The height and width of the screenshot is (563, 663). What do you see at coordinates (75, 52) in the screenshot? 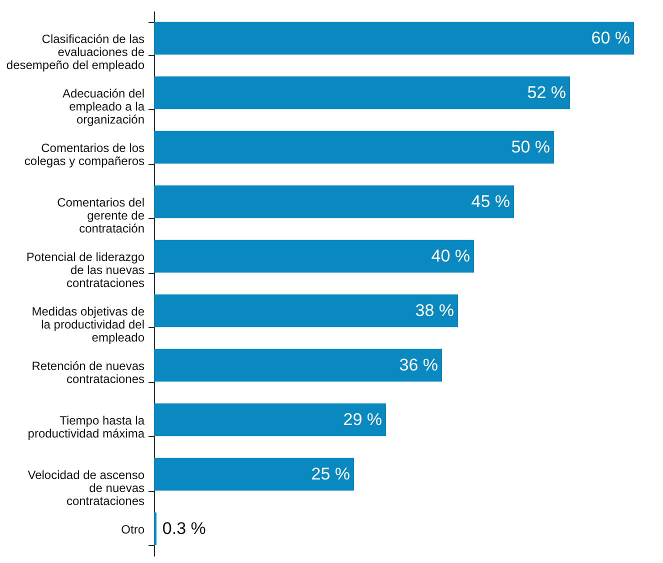
I see `y-tick-label: Clasificación de las evaluaciones de desempeño del empleado` at bounding box center [75, 52].